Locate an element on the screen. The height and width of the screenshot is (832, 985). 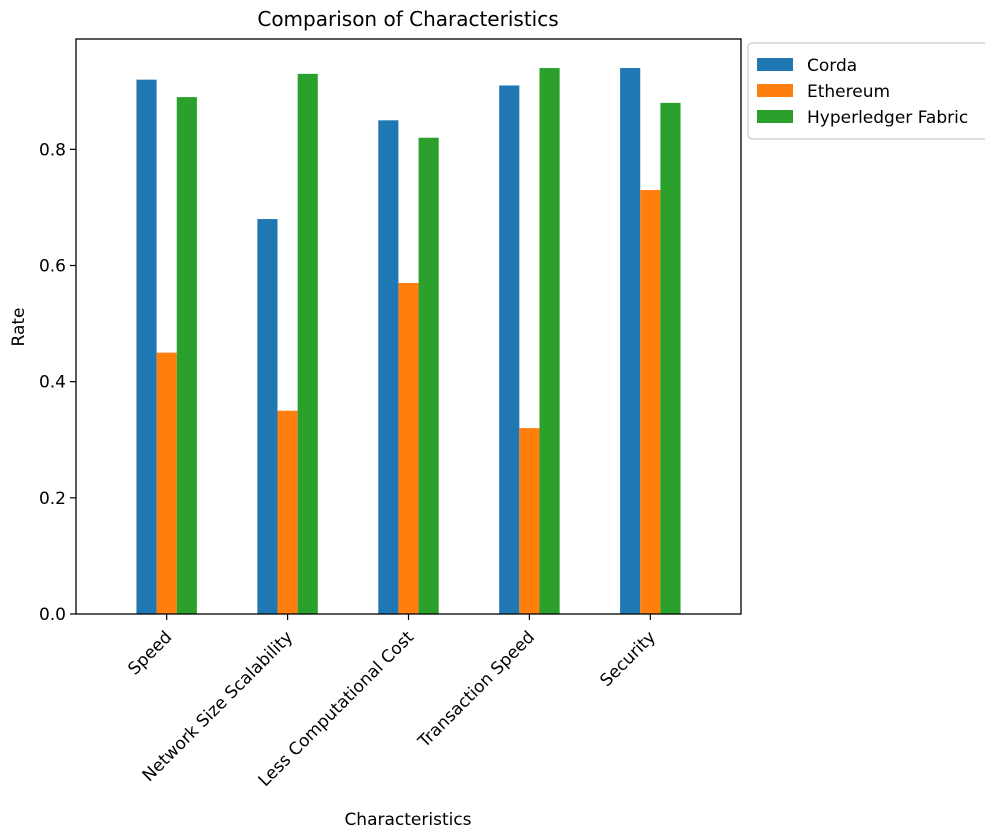
chart-title: Comparison of Characteristics is located at coordinates (407, 19).